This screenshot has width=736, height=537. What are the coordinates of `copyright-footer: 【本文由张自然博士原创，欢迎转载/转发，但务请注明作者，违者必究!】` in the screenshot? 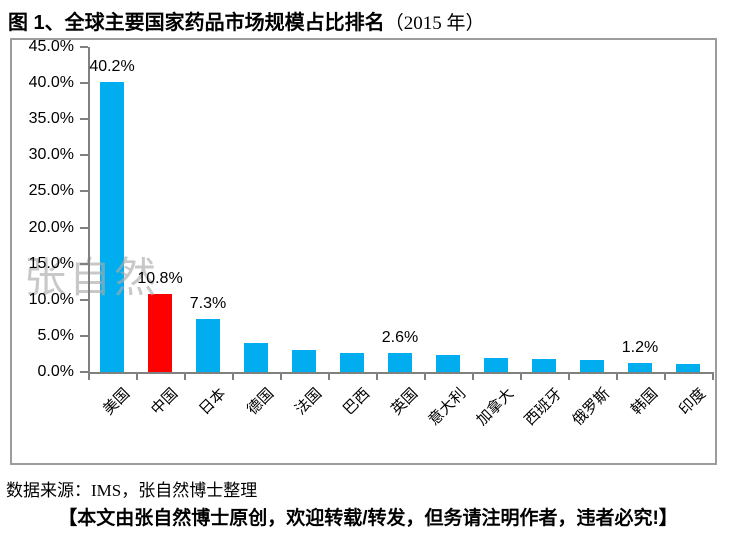 It's located at (368, 518).